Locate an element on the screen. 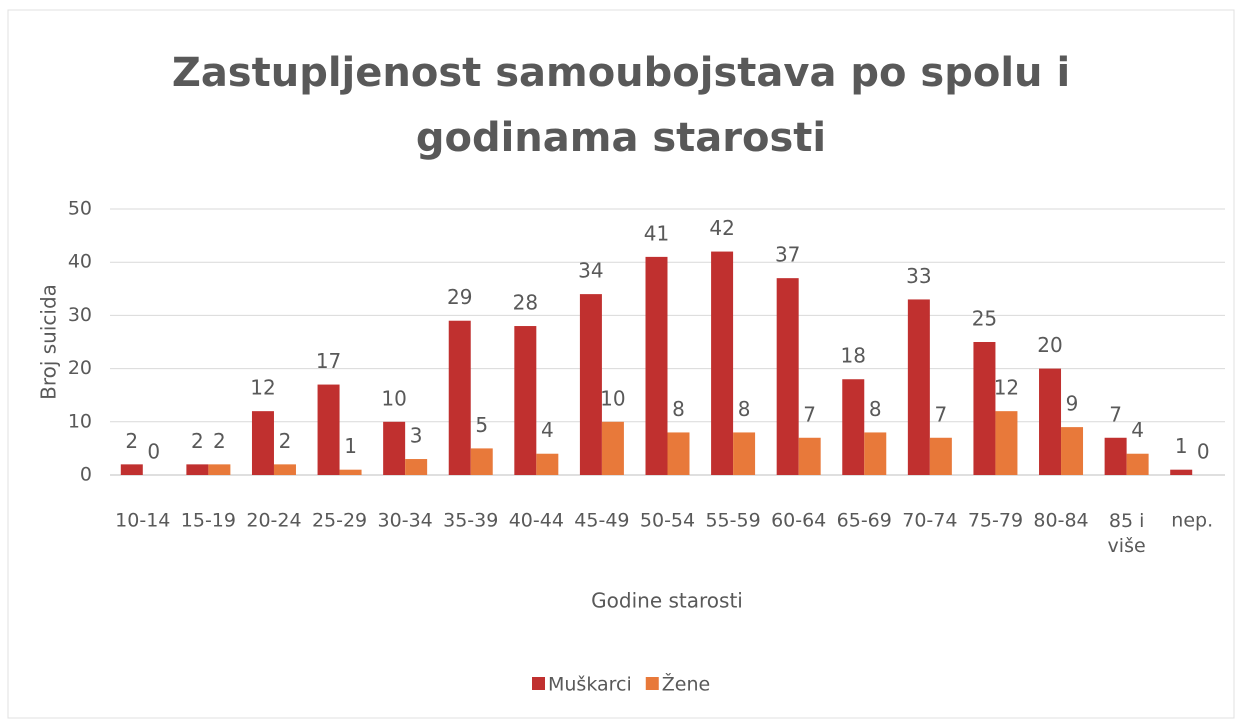 The width and height of the screenshot is (1242, 726). data-label: 18 is located at coordinates (853, 356).